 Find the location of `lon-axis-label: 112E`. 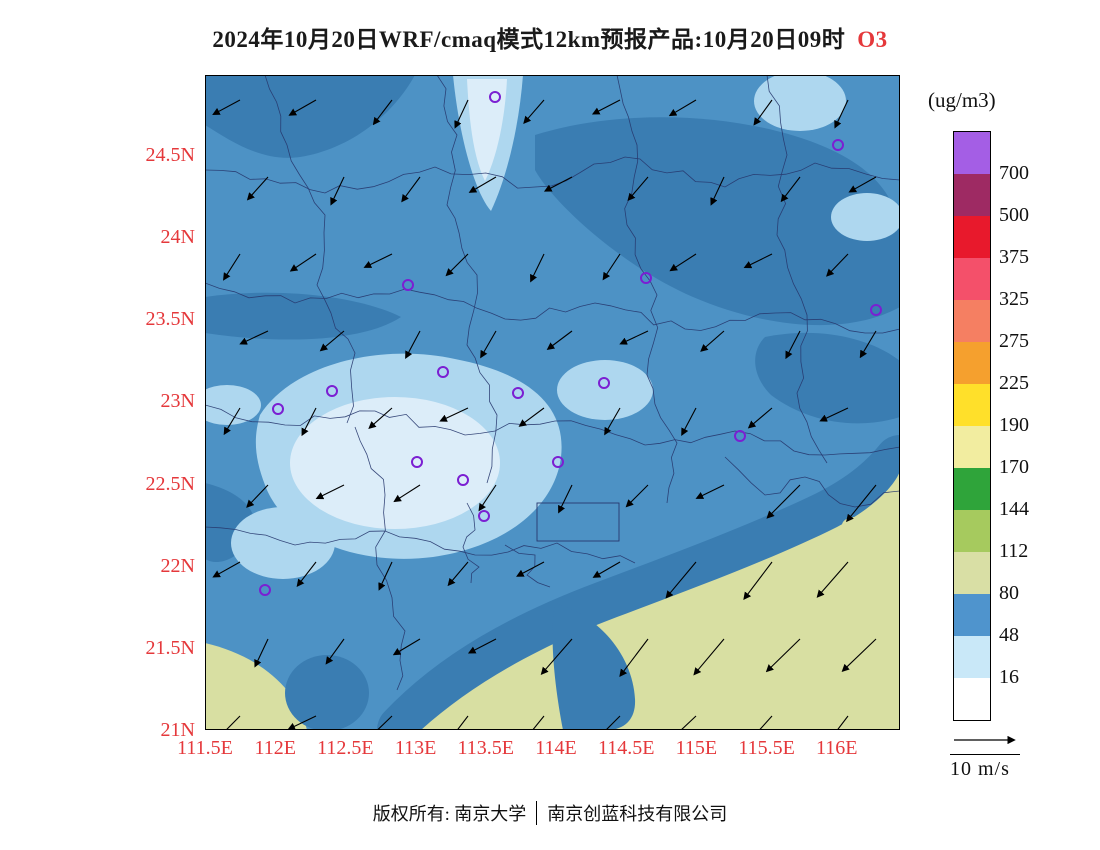

lon-axis-label: 112E is located at coordinates (275, 748).